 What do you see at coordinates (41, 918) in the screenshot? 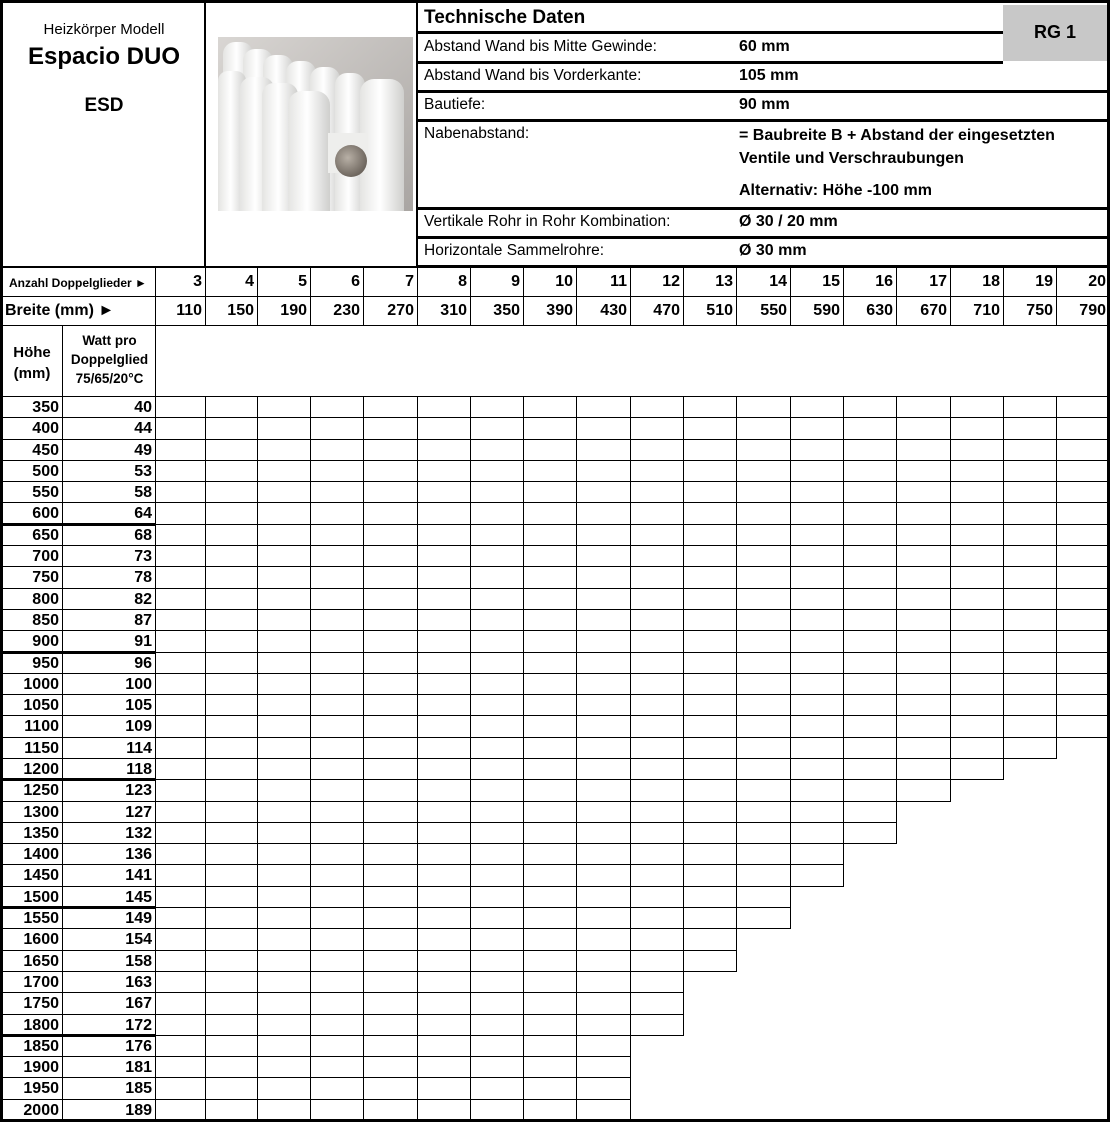
I see `height-value: 1550` at bounding box center [41, 918].